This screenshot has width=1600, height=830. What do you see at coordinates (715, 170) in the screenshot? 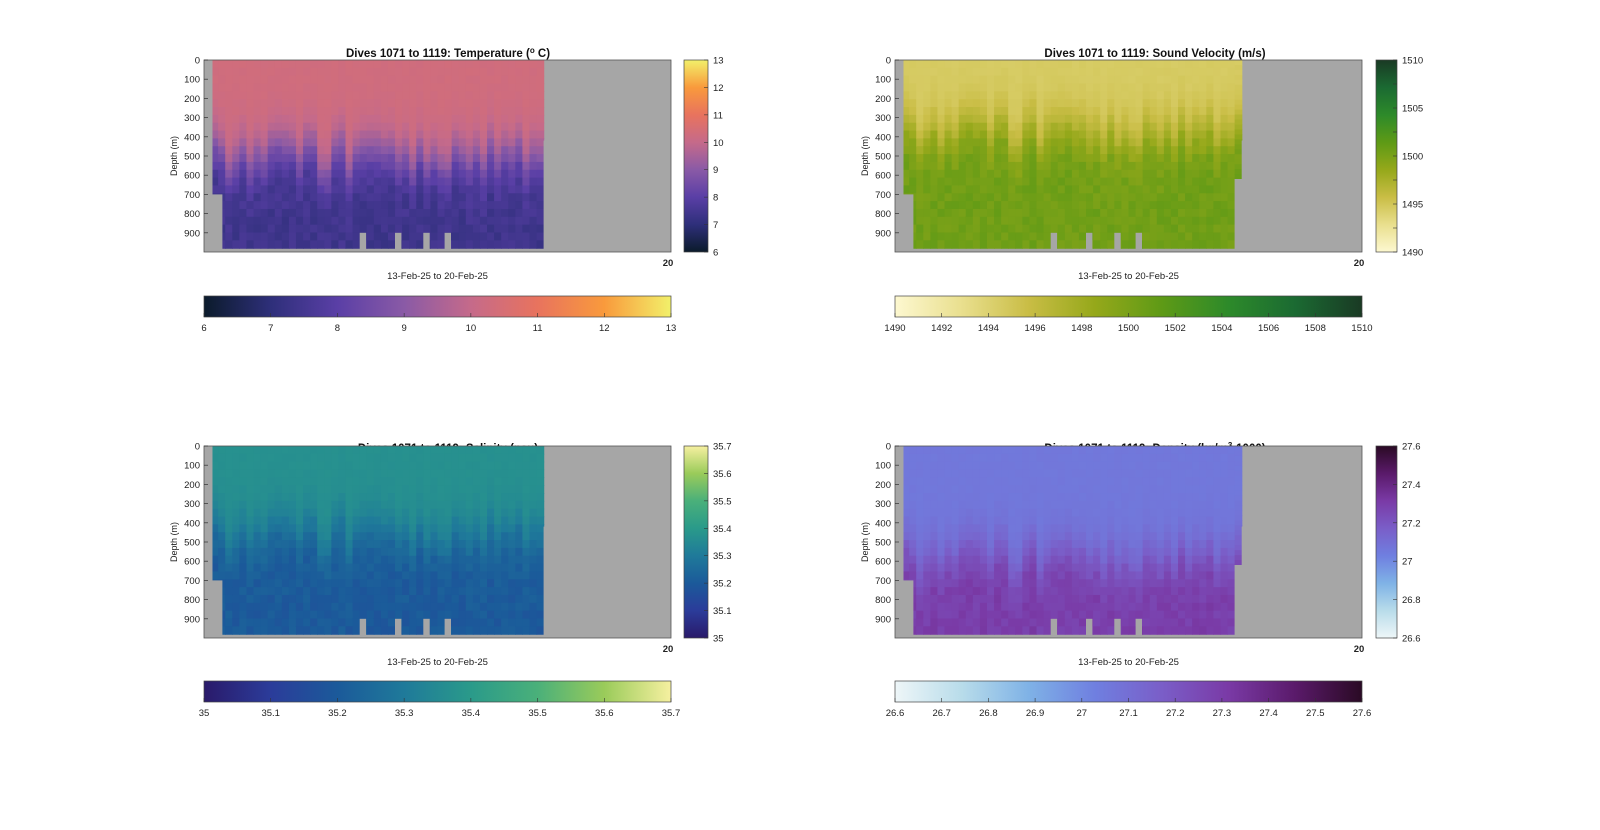
I see `colorbar-tick-label: 9` at bounding box center [715, 170].